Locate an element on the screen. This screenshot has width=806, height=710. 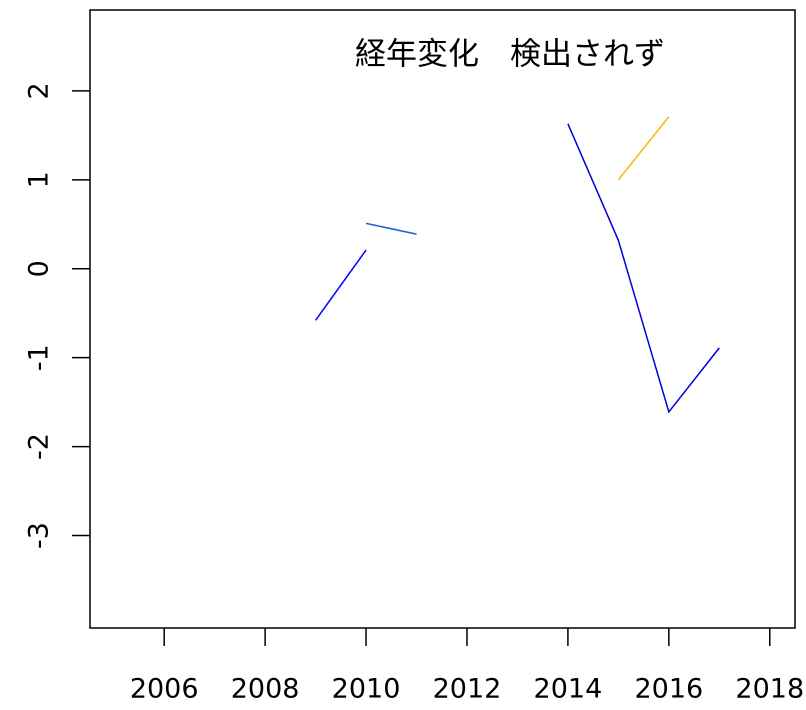
x-tick-label: 2014 is located at coordinates (568, 689).